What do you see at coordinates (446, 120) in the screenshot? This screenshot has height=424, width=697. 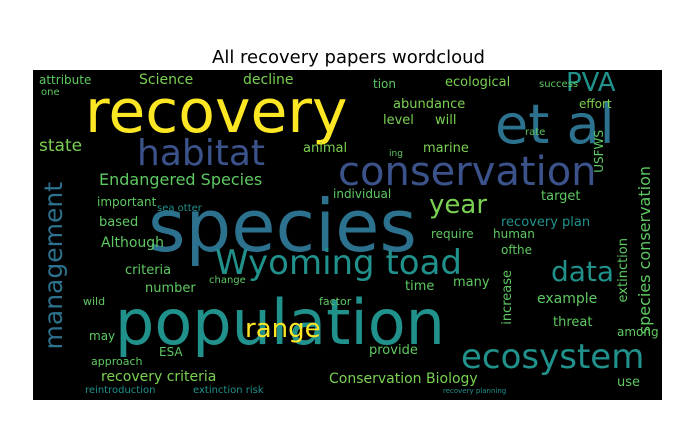 I see `word-will: will` at bounding box center [446, 120].